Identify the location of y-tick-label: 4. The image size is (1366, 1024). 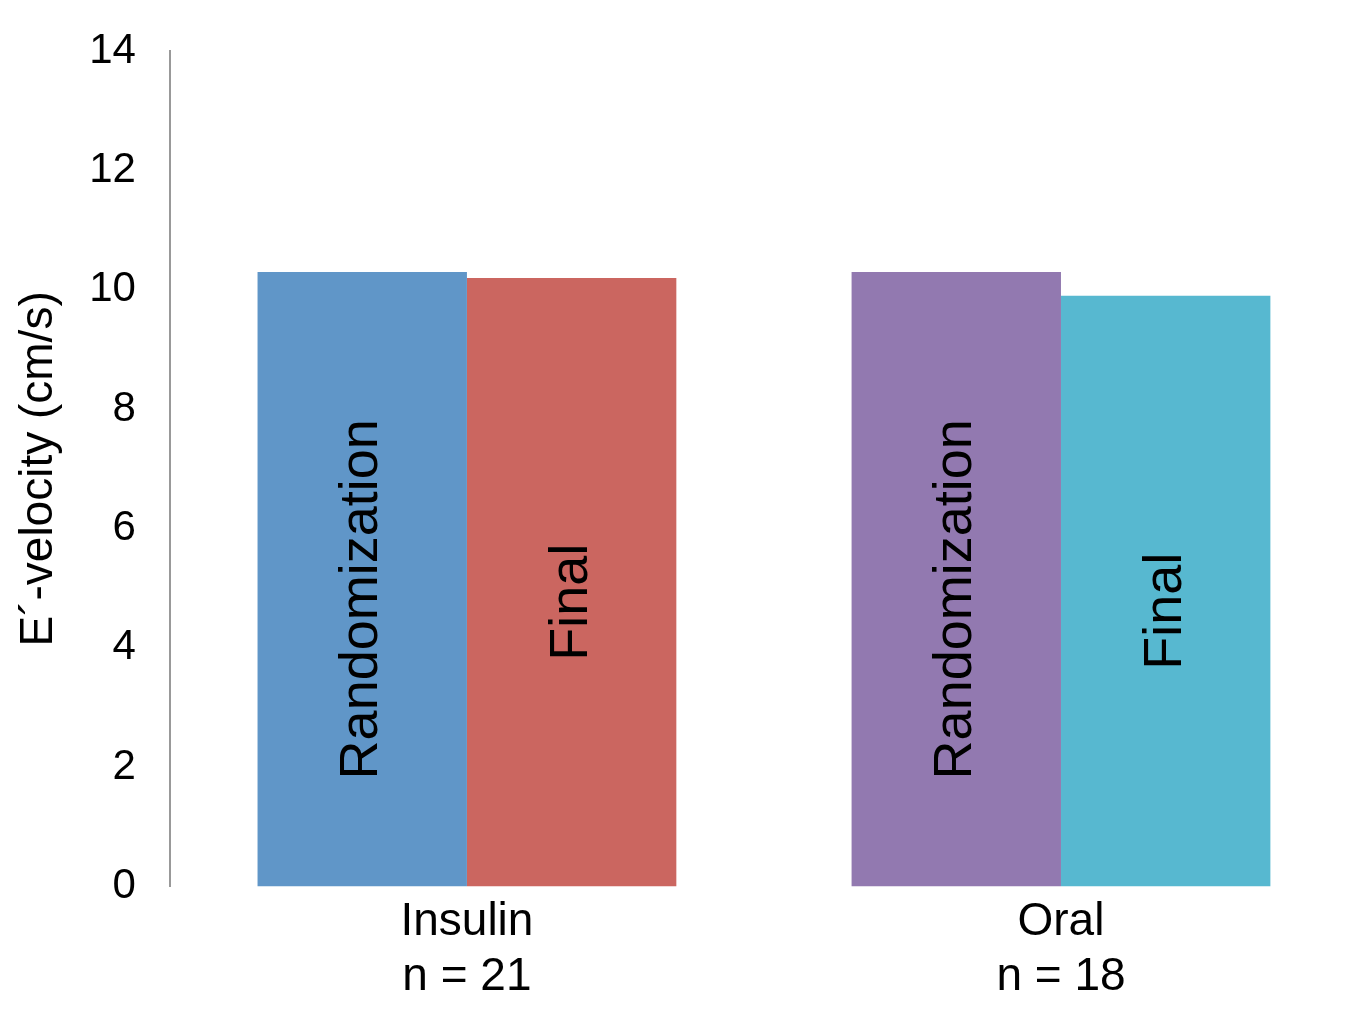
(124, 645).